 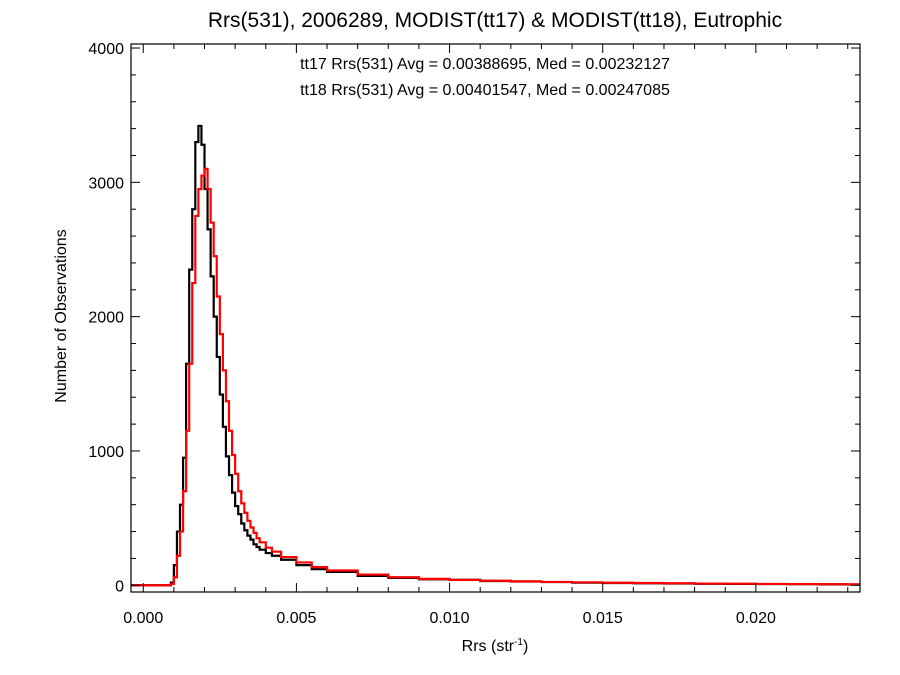 What do you see at coordinates (61, 315) in the screenshot?
I see `y-axis-label: Number of Observations` at bounding box center [61, 315].